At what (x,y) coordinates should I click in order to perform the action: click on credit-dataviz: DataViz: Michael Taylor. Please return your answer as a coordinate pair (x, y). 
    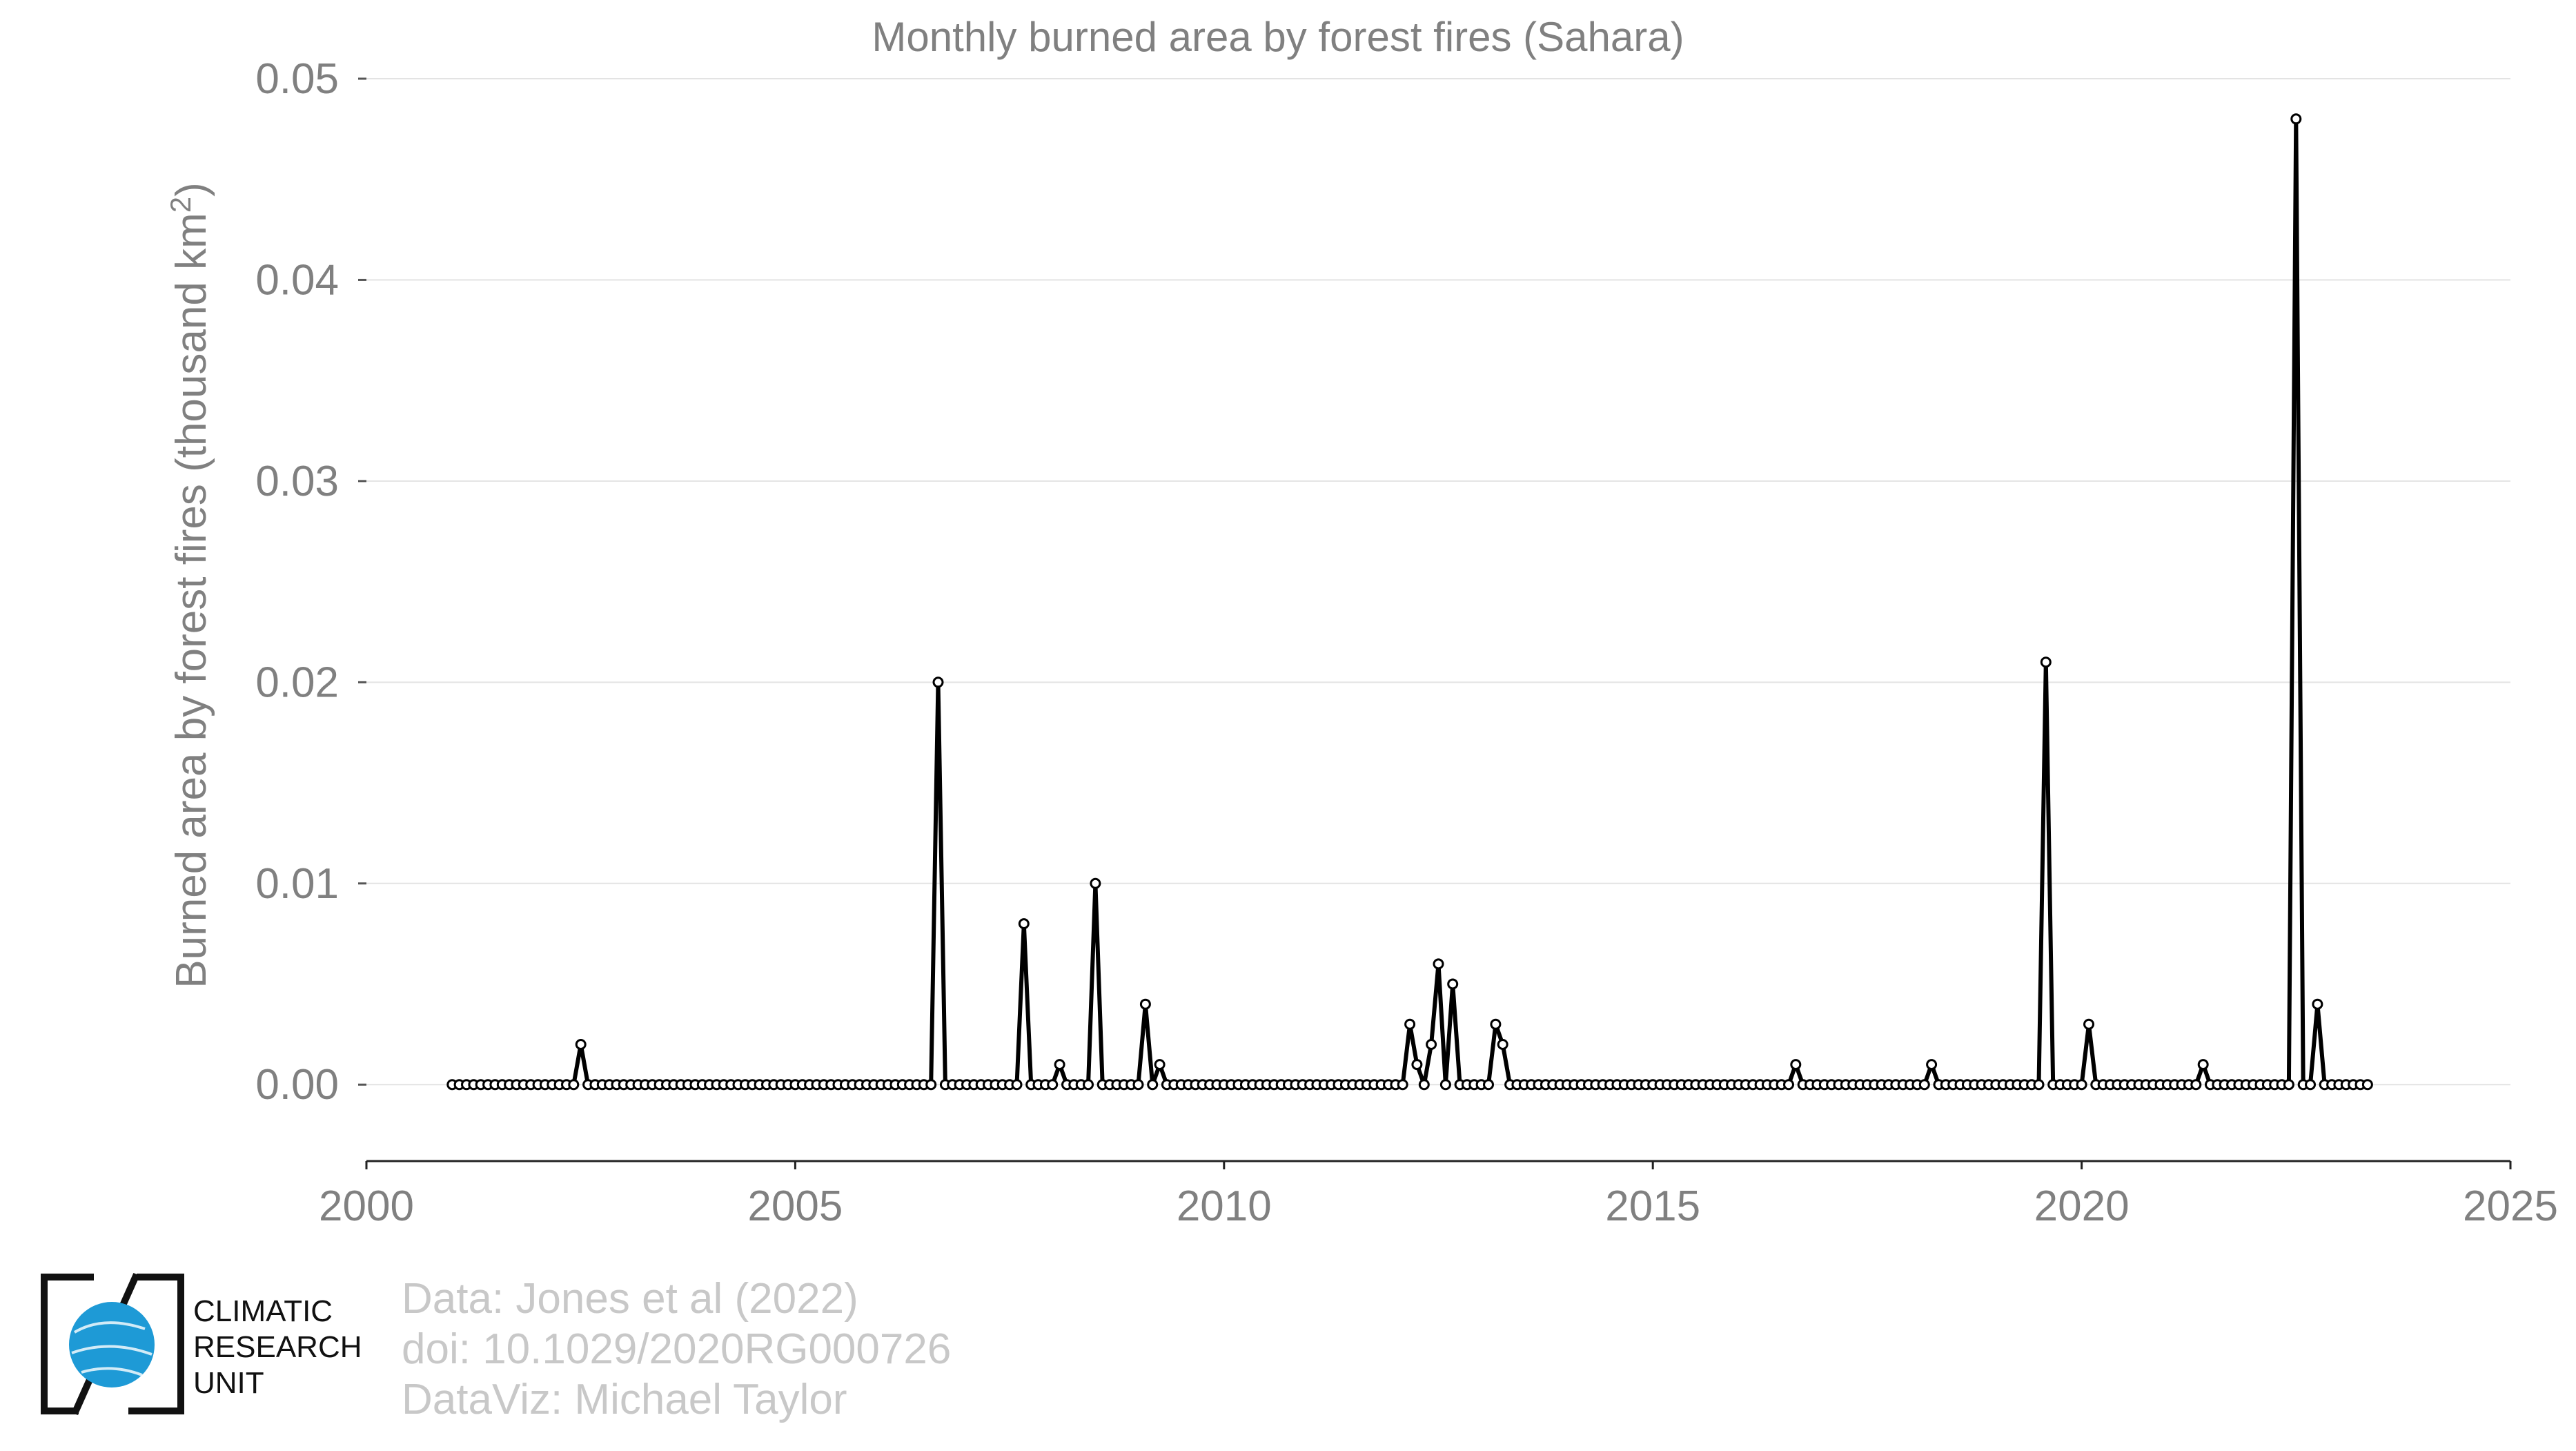
    Looking at the image, I should click on (624, 1399).